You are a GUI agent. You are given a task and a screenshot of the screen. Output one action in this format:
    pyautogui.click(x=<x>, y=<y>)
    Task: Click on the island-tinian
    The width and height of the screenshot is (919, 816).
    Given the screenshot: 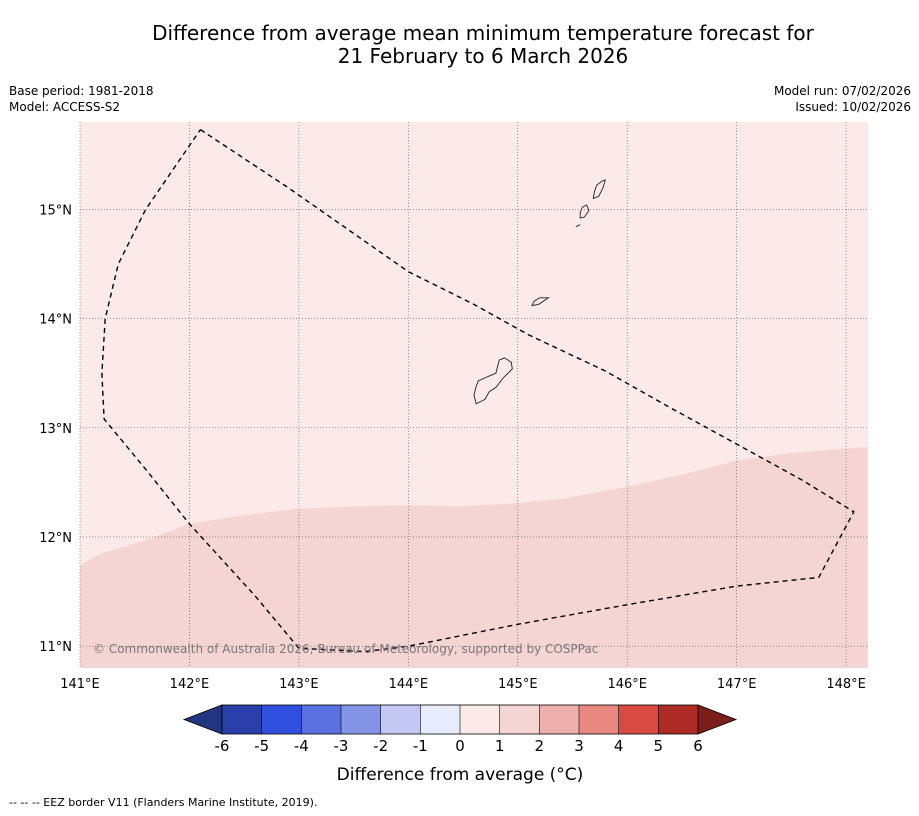 What is the action you would take?
    pyautogui.click(x=584, y=211)
    